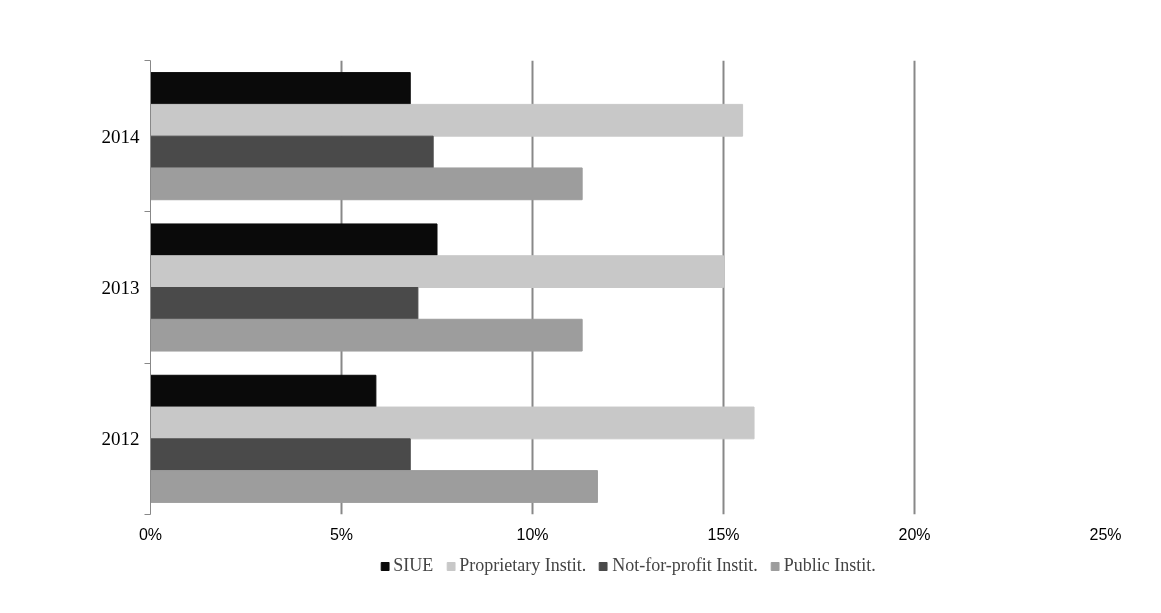  Describe the element at coordinates (150, 534) in the screenshot. I see `x-tick-label: 0%` at that location.